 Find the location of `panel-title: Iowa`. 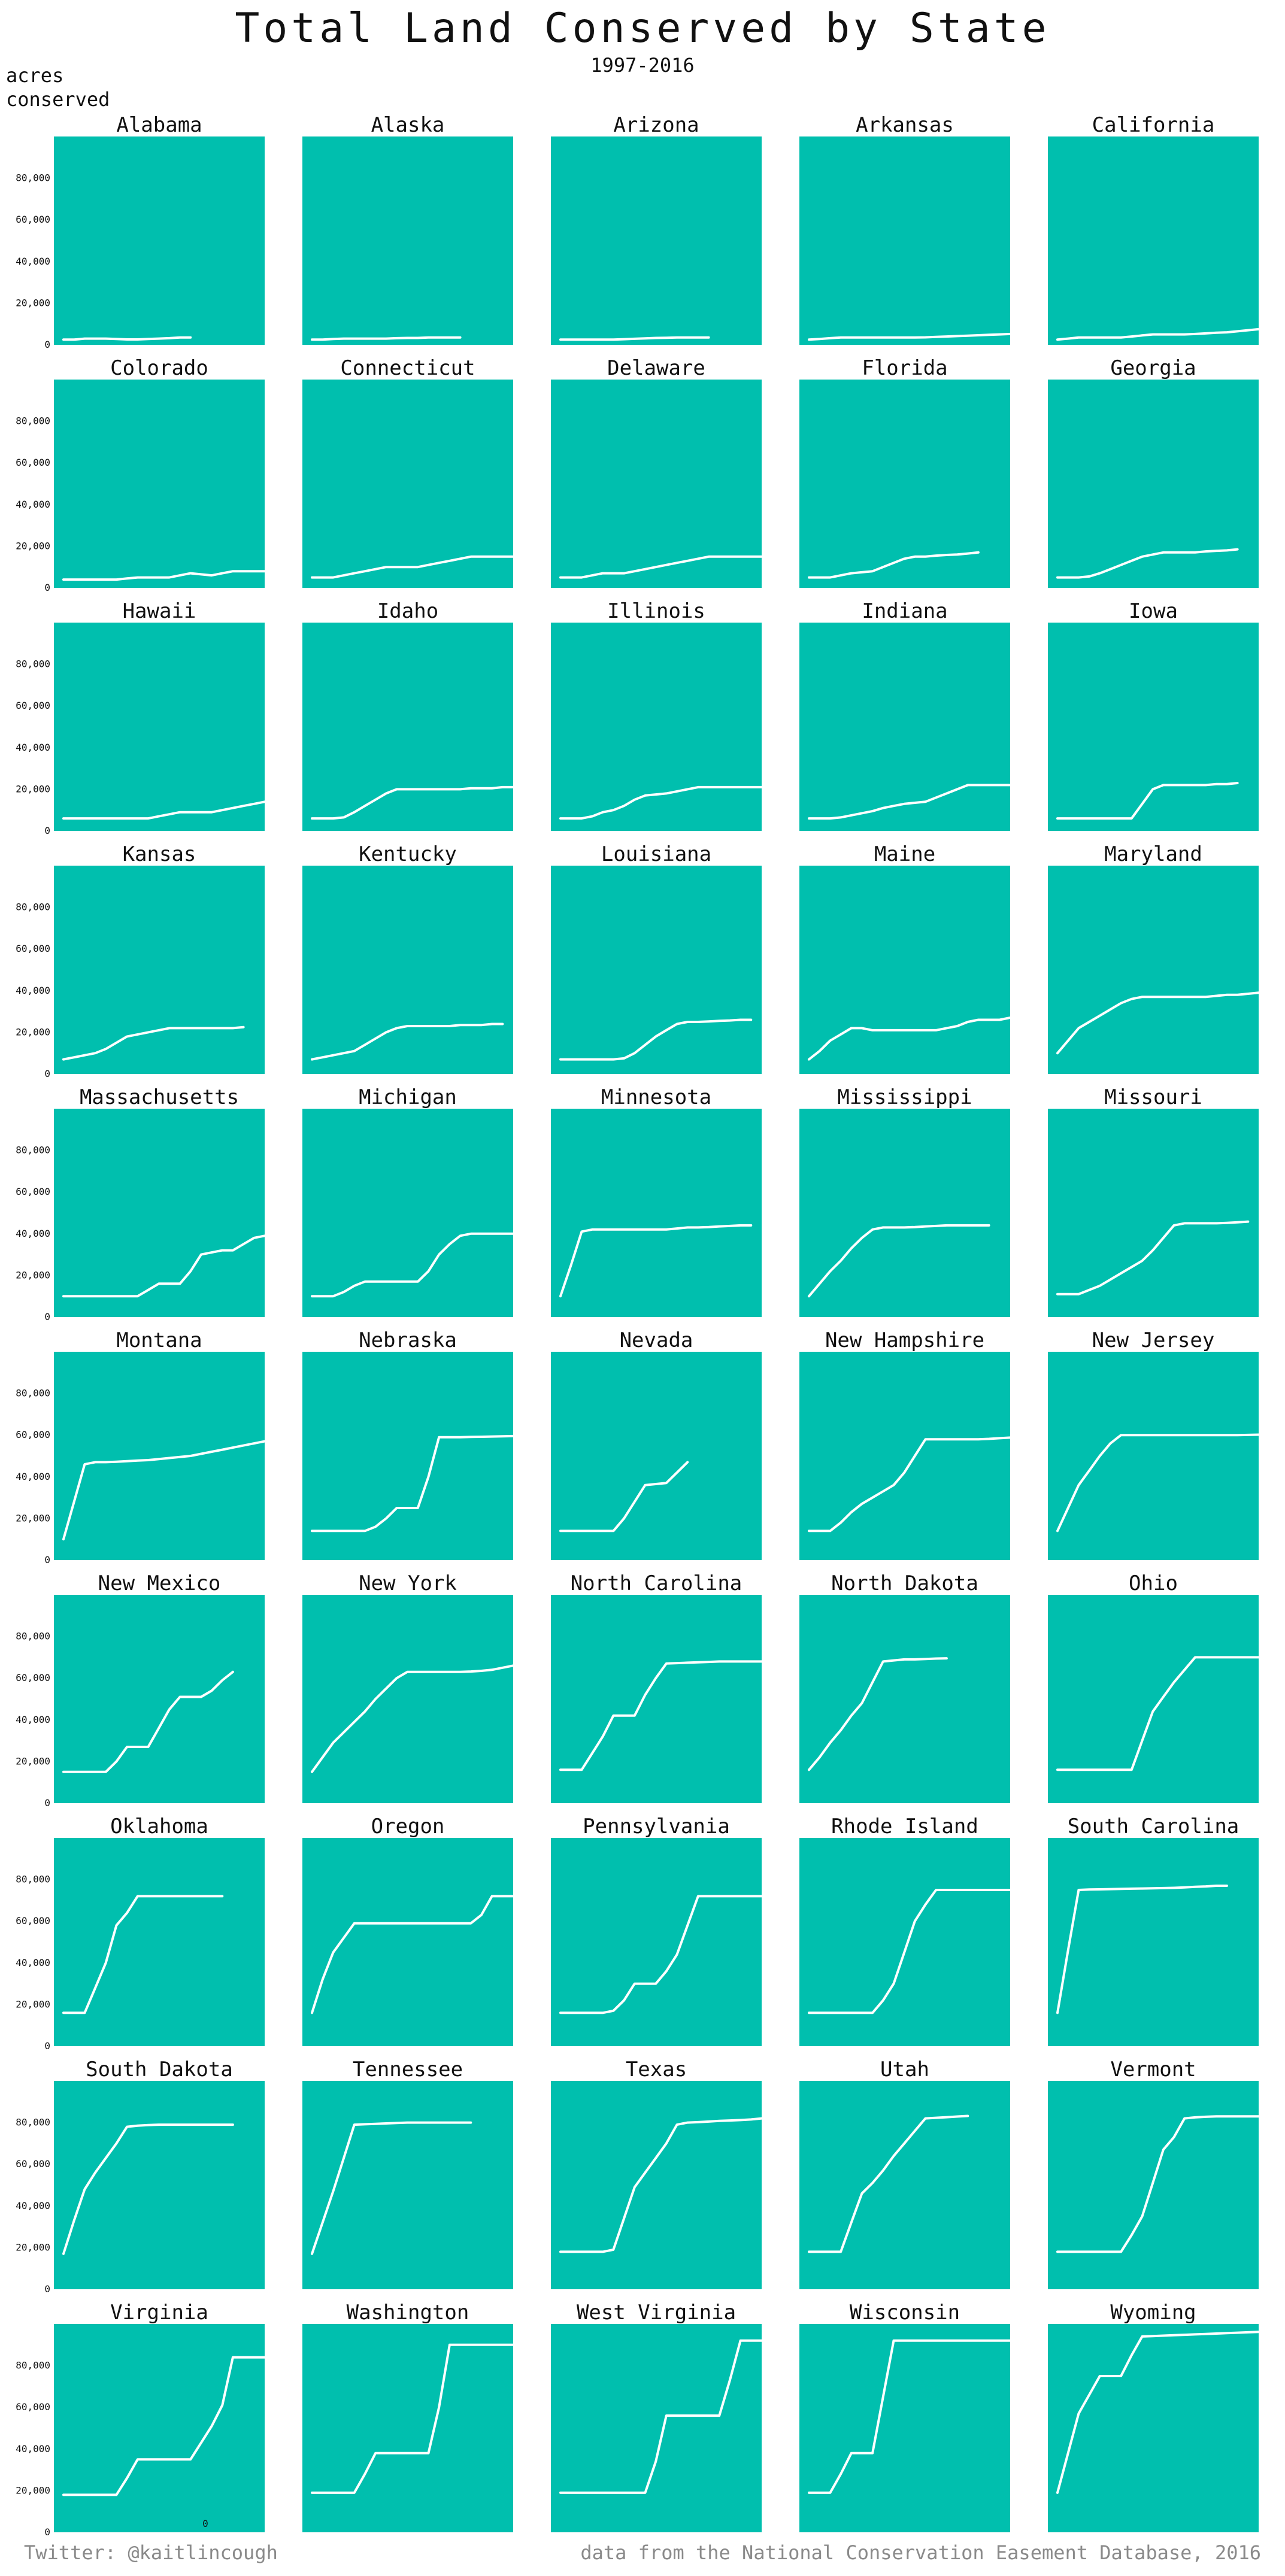

panel-title: Iowa is located at coordinates (1153, 611).